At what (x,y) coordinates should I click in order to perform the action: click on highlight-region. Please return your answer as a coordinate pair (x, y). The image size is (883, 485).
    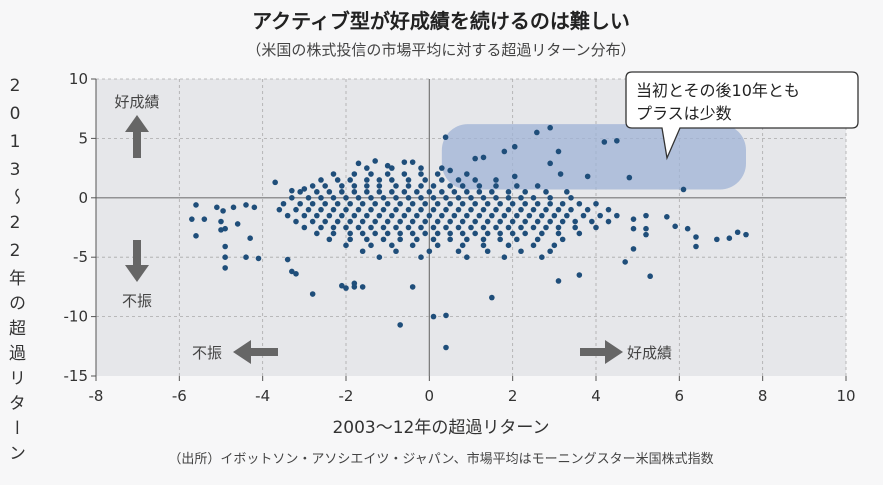
    Looking at the image, I should click on (593, 157).